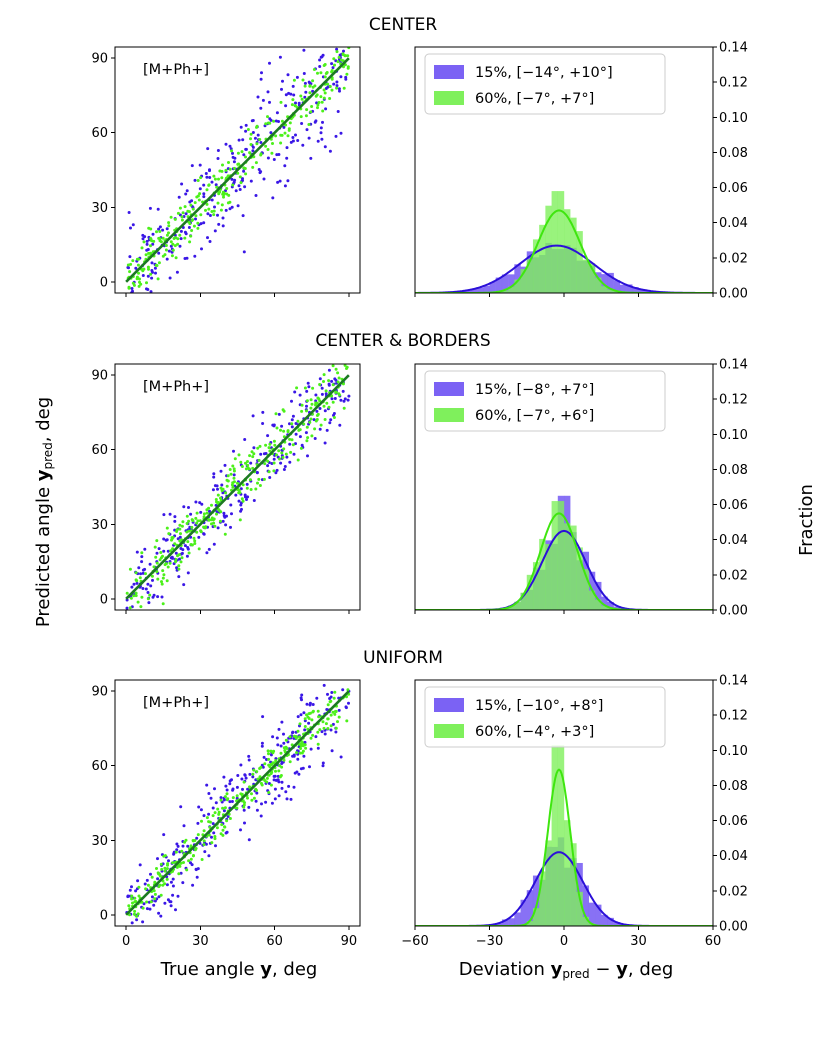 The height and width of the screenshot is (1038, 830). I want to click on row-title-uniform: UNIFORM, so click(403, 658).